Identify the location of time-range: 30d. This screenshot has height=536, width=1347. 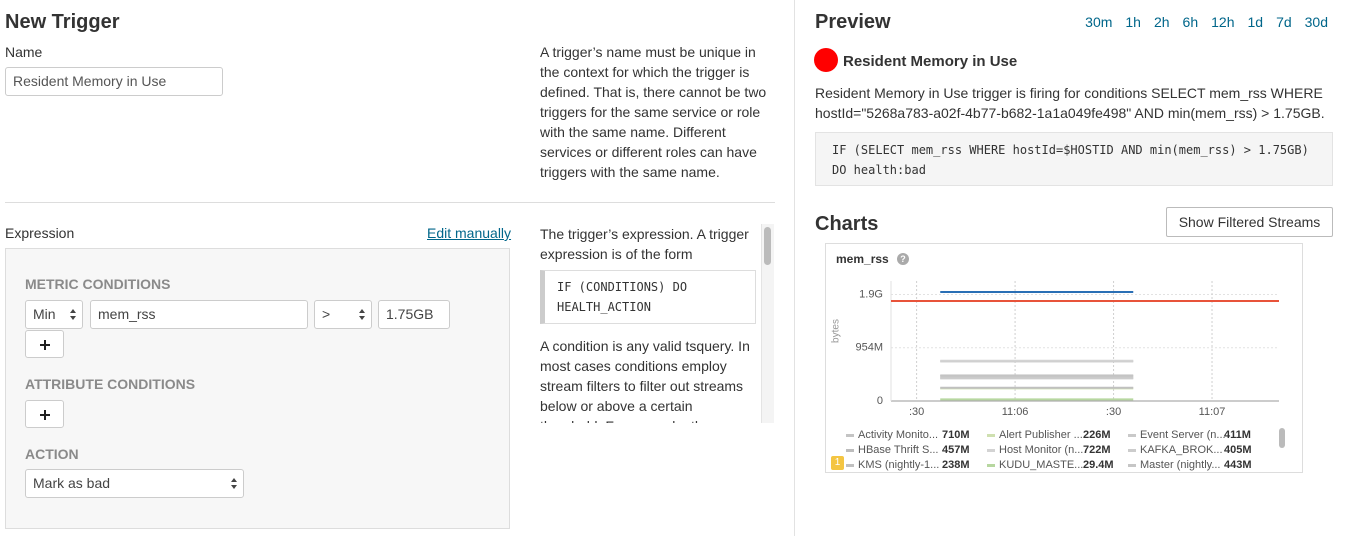
(1316, 22).